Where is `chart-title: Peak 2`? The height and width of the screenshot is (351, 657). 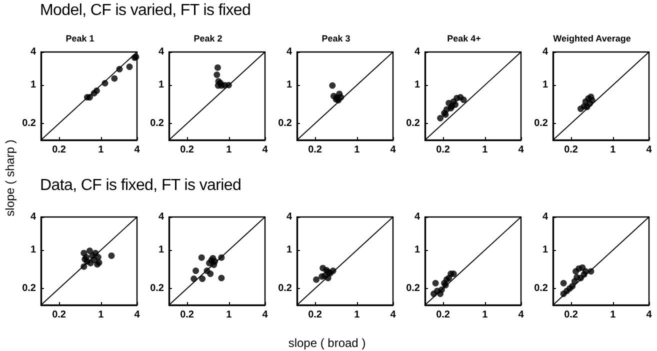
chart-title: Peak 2 is located at coordinates (208, 39).